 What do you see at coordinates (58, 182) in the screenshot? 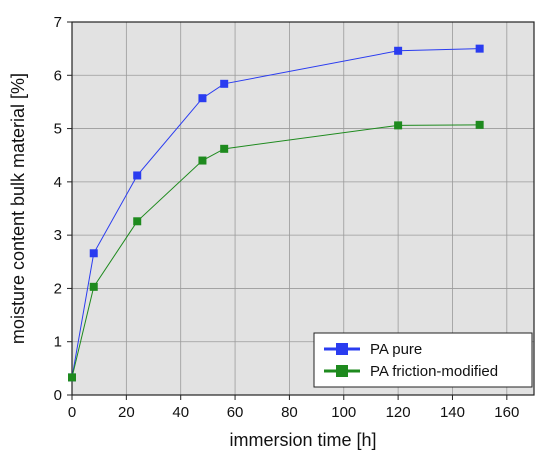
I see `y-tick-label: 4` at bounding box center [58, 182].